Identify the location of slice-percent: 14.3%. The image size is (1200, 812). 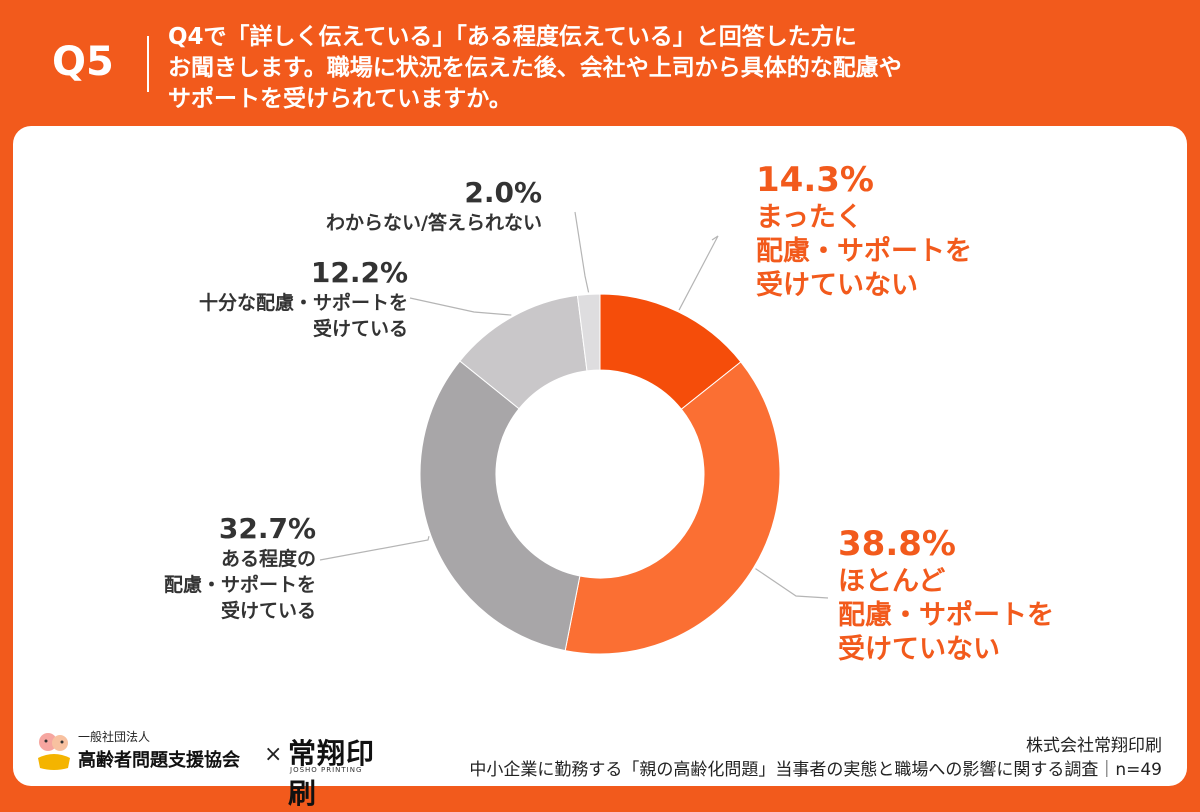
(815, 180).